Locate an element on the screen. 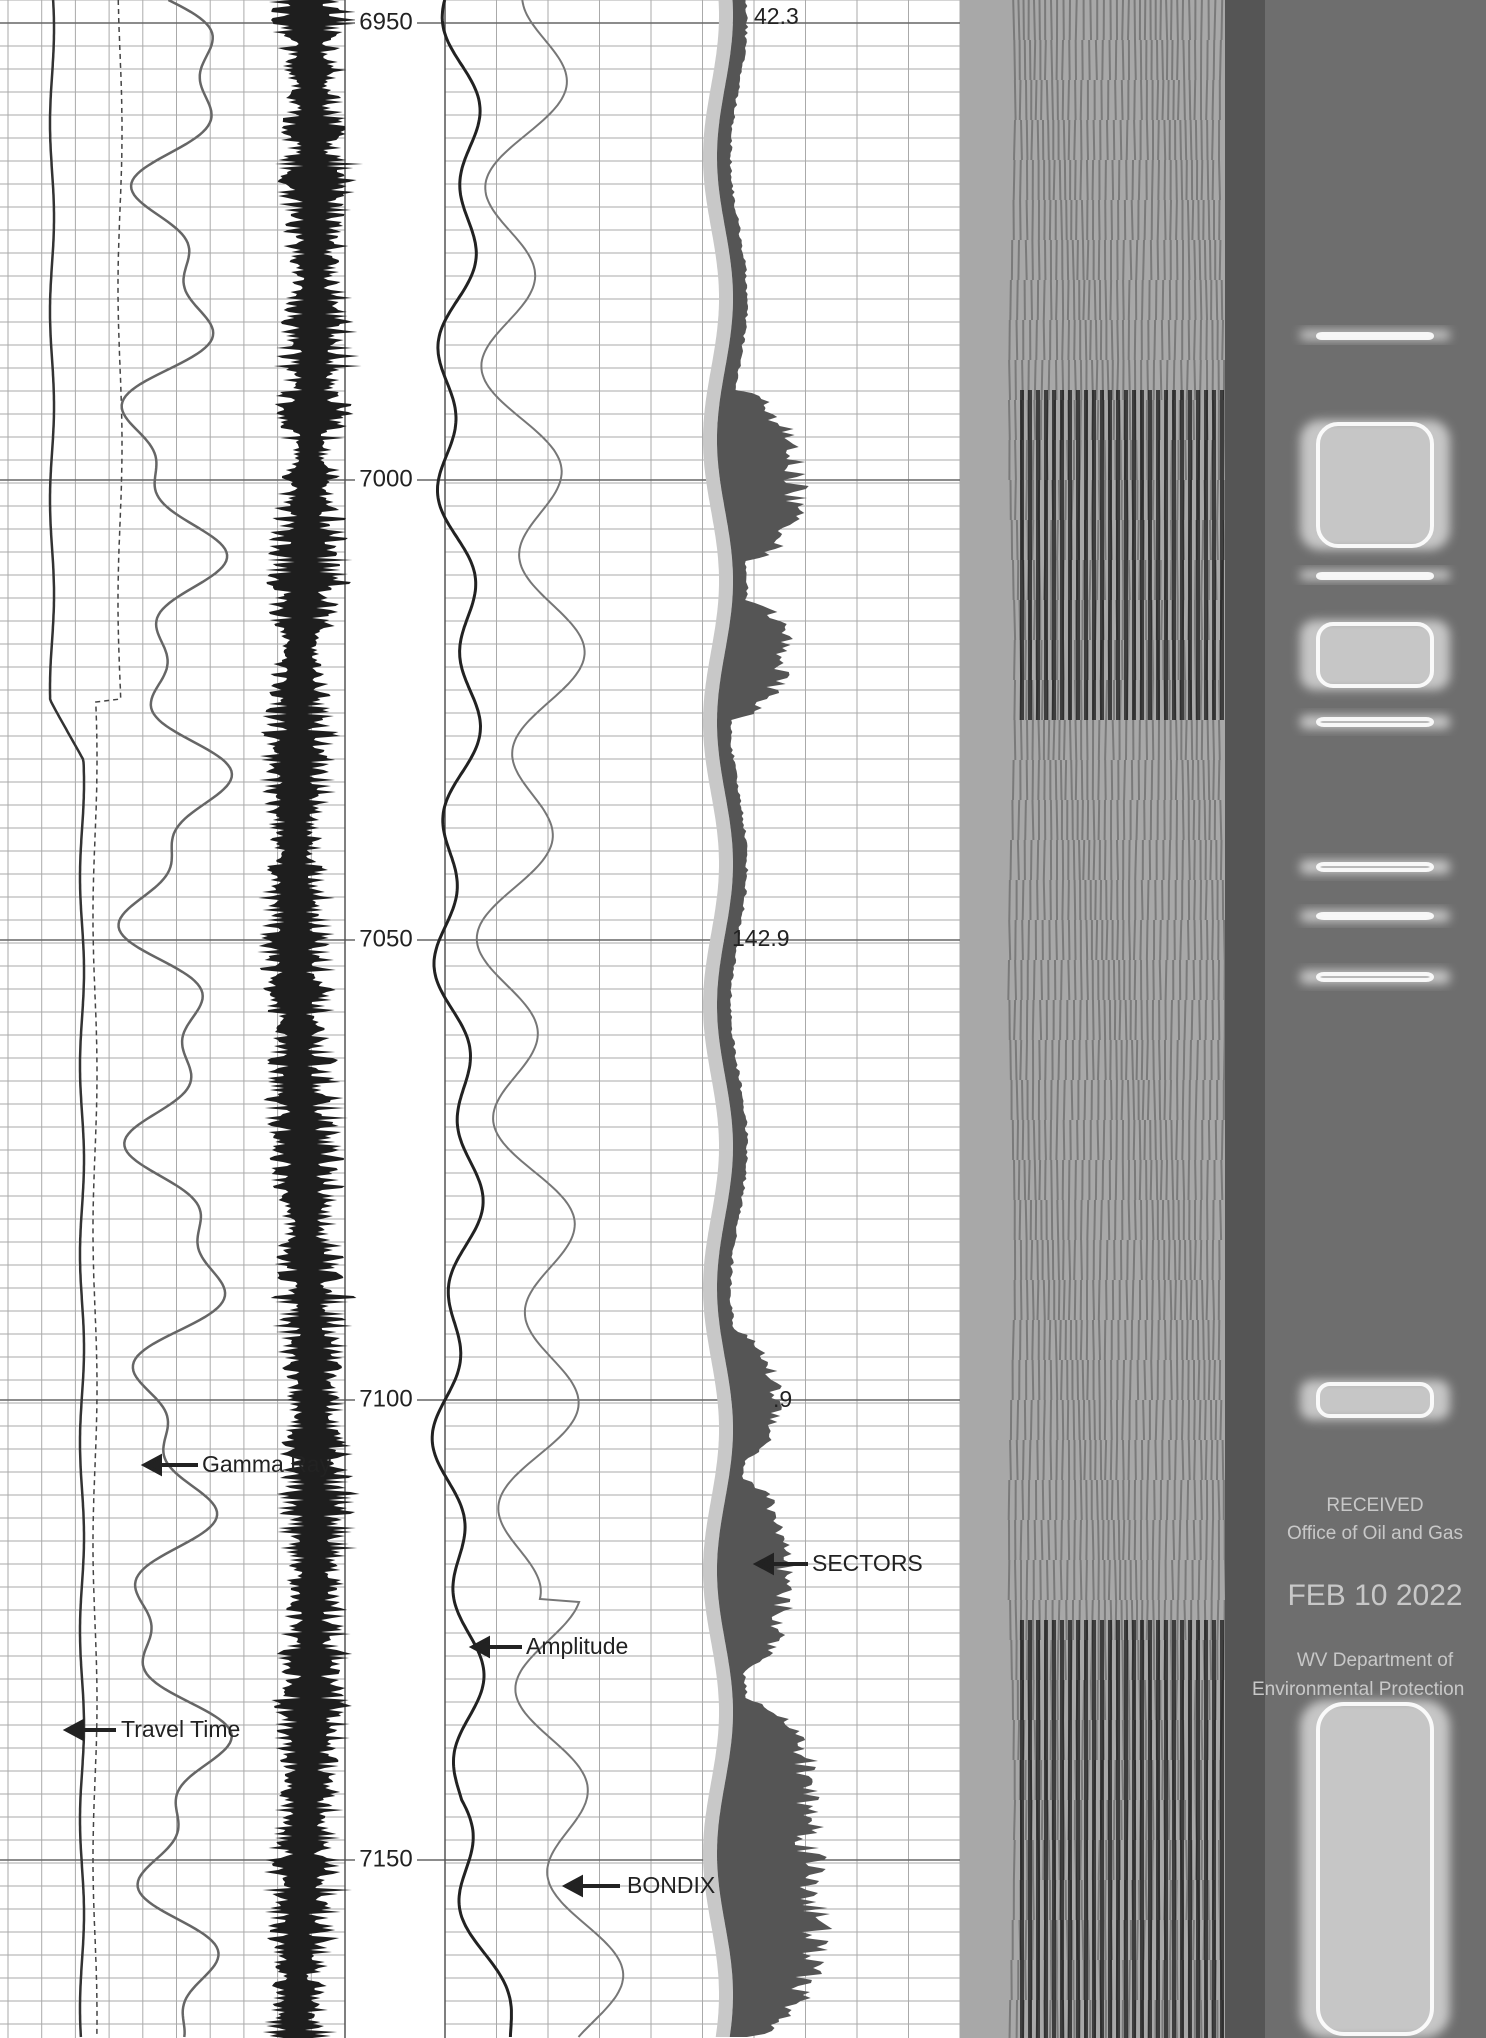  stamp-text: WV Department of is located at coordinates (1375, 1660).